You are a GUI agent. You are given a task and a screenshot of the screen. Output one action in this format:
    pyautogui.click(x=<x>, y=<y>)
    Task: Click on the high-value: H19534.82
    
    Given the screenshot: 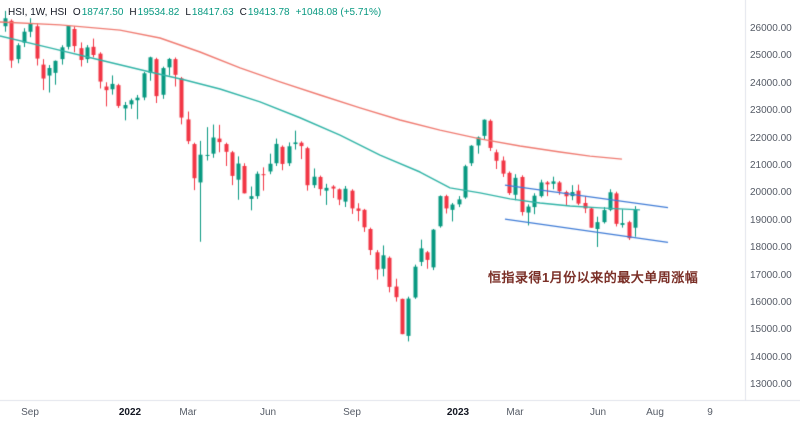 What is the action you would take?
    pyautogui.click(x=154, y=12)
    